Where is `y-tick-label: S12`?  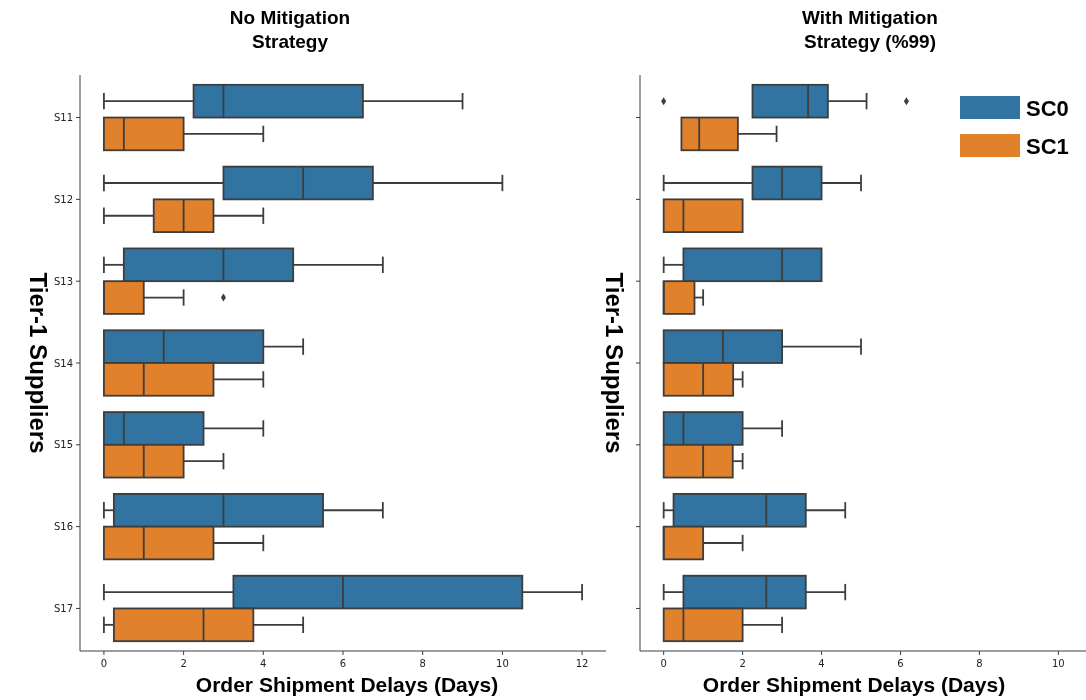
y-tick-label: S12 is located at coordinates (63, 199).